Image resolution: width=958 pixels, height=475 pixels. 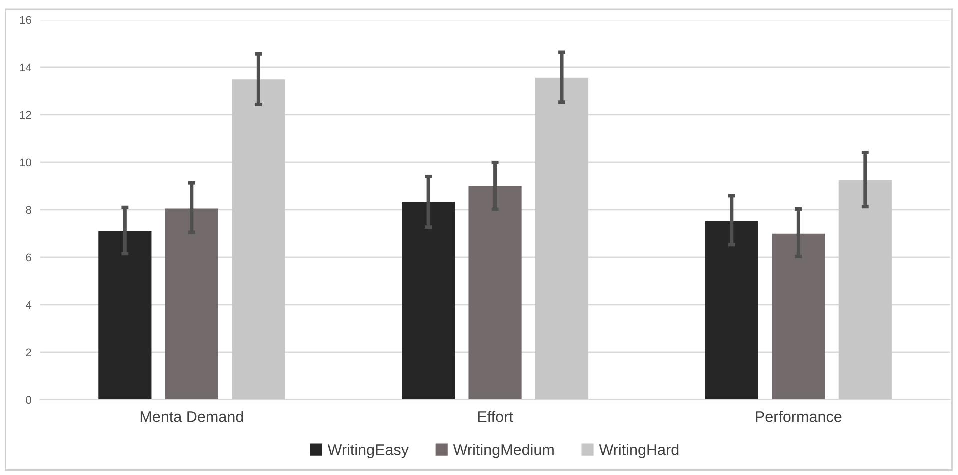 I want to click on y-tick-label: 16, so click(x=26, y=20).